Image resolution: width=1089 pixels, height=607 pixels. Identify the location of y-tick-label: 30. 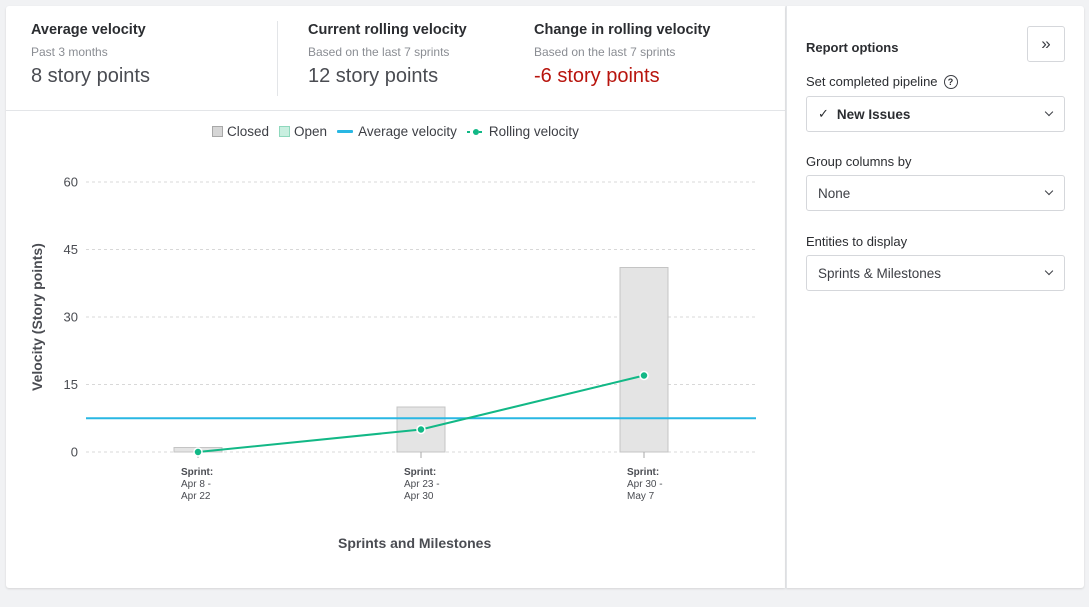
(71, 317).